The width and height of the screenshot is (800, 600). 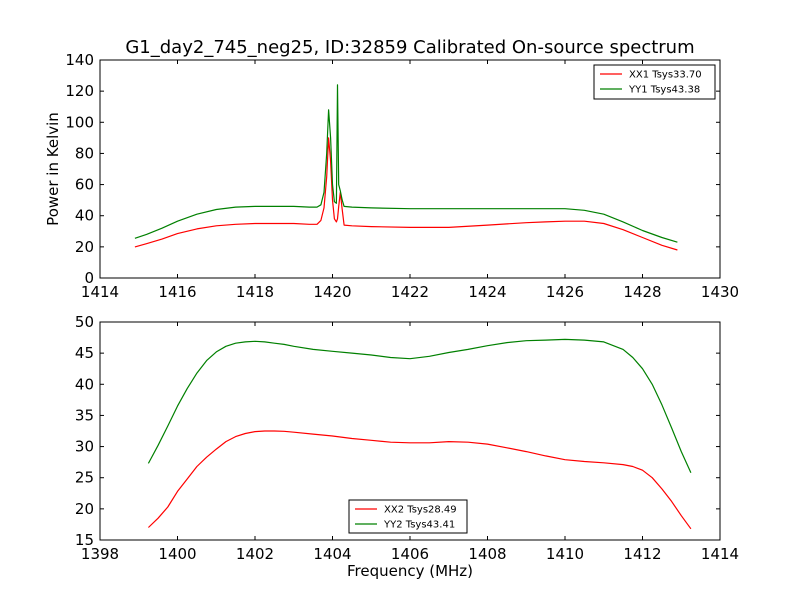 I want to click on x-tick-label-0-7: 1428, so click(x=642, y=292).